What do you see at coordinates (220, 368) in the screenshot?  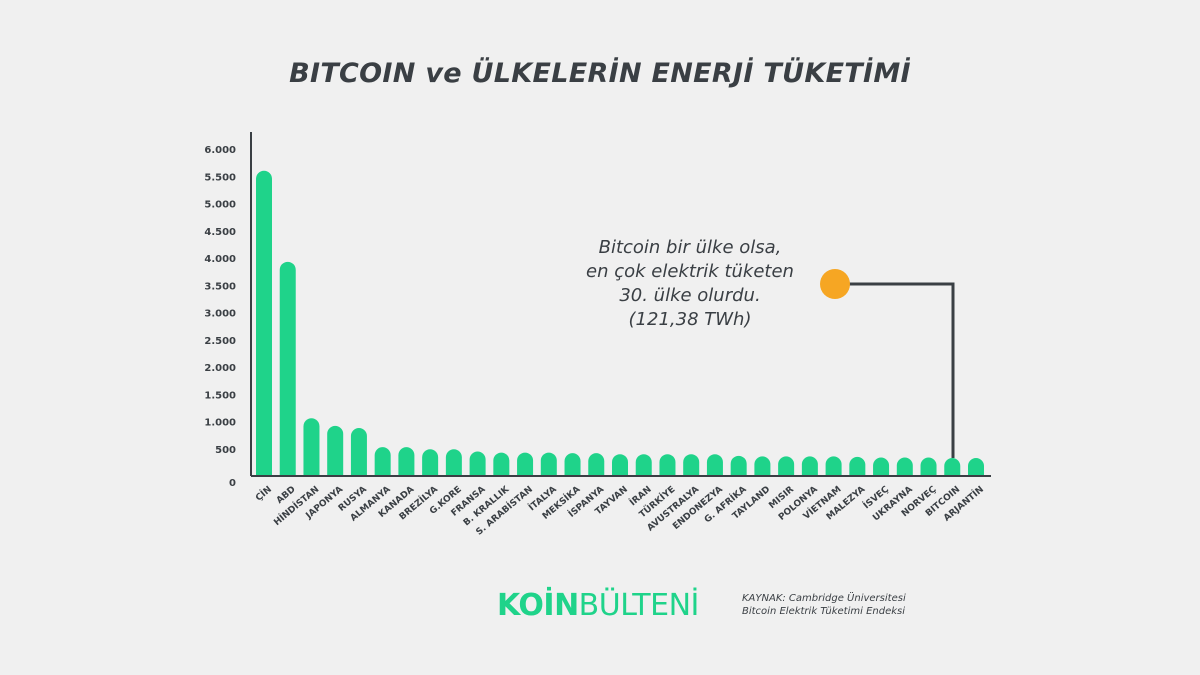 I see `y-tick-label: 2.000` at bounding box center [220, 368].